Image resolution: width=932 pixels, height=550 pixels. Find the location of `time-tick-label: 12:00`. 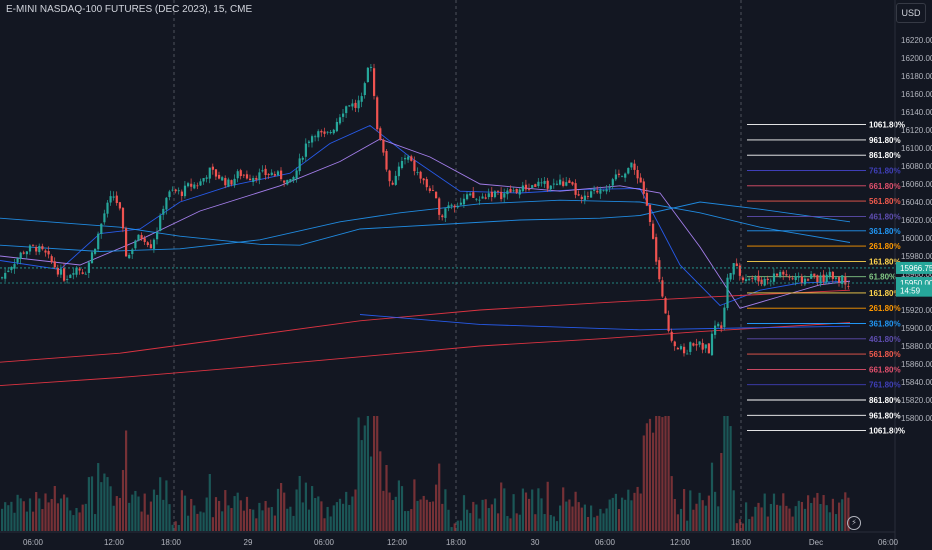

time-tick-label: 12:00 is located at coordinates (114, 542).